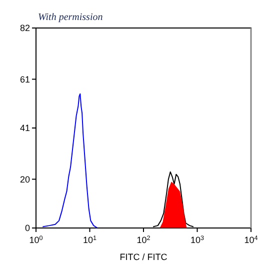 This screenshot has width=269, height=276. I want to click on x-tick-label: 10$^{4}$, so click(251, 239).